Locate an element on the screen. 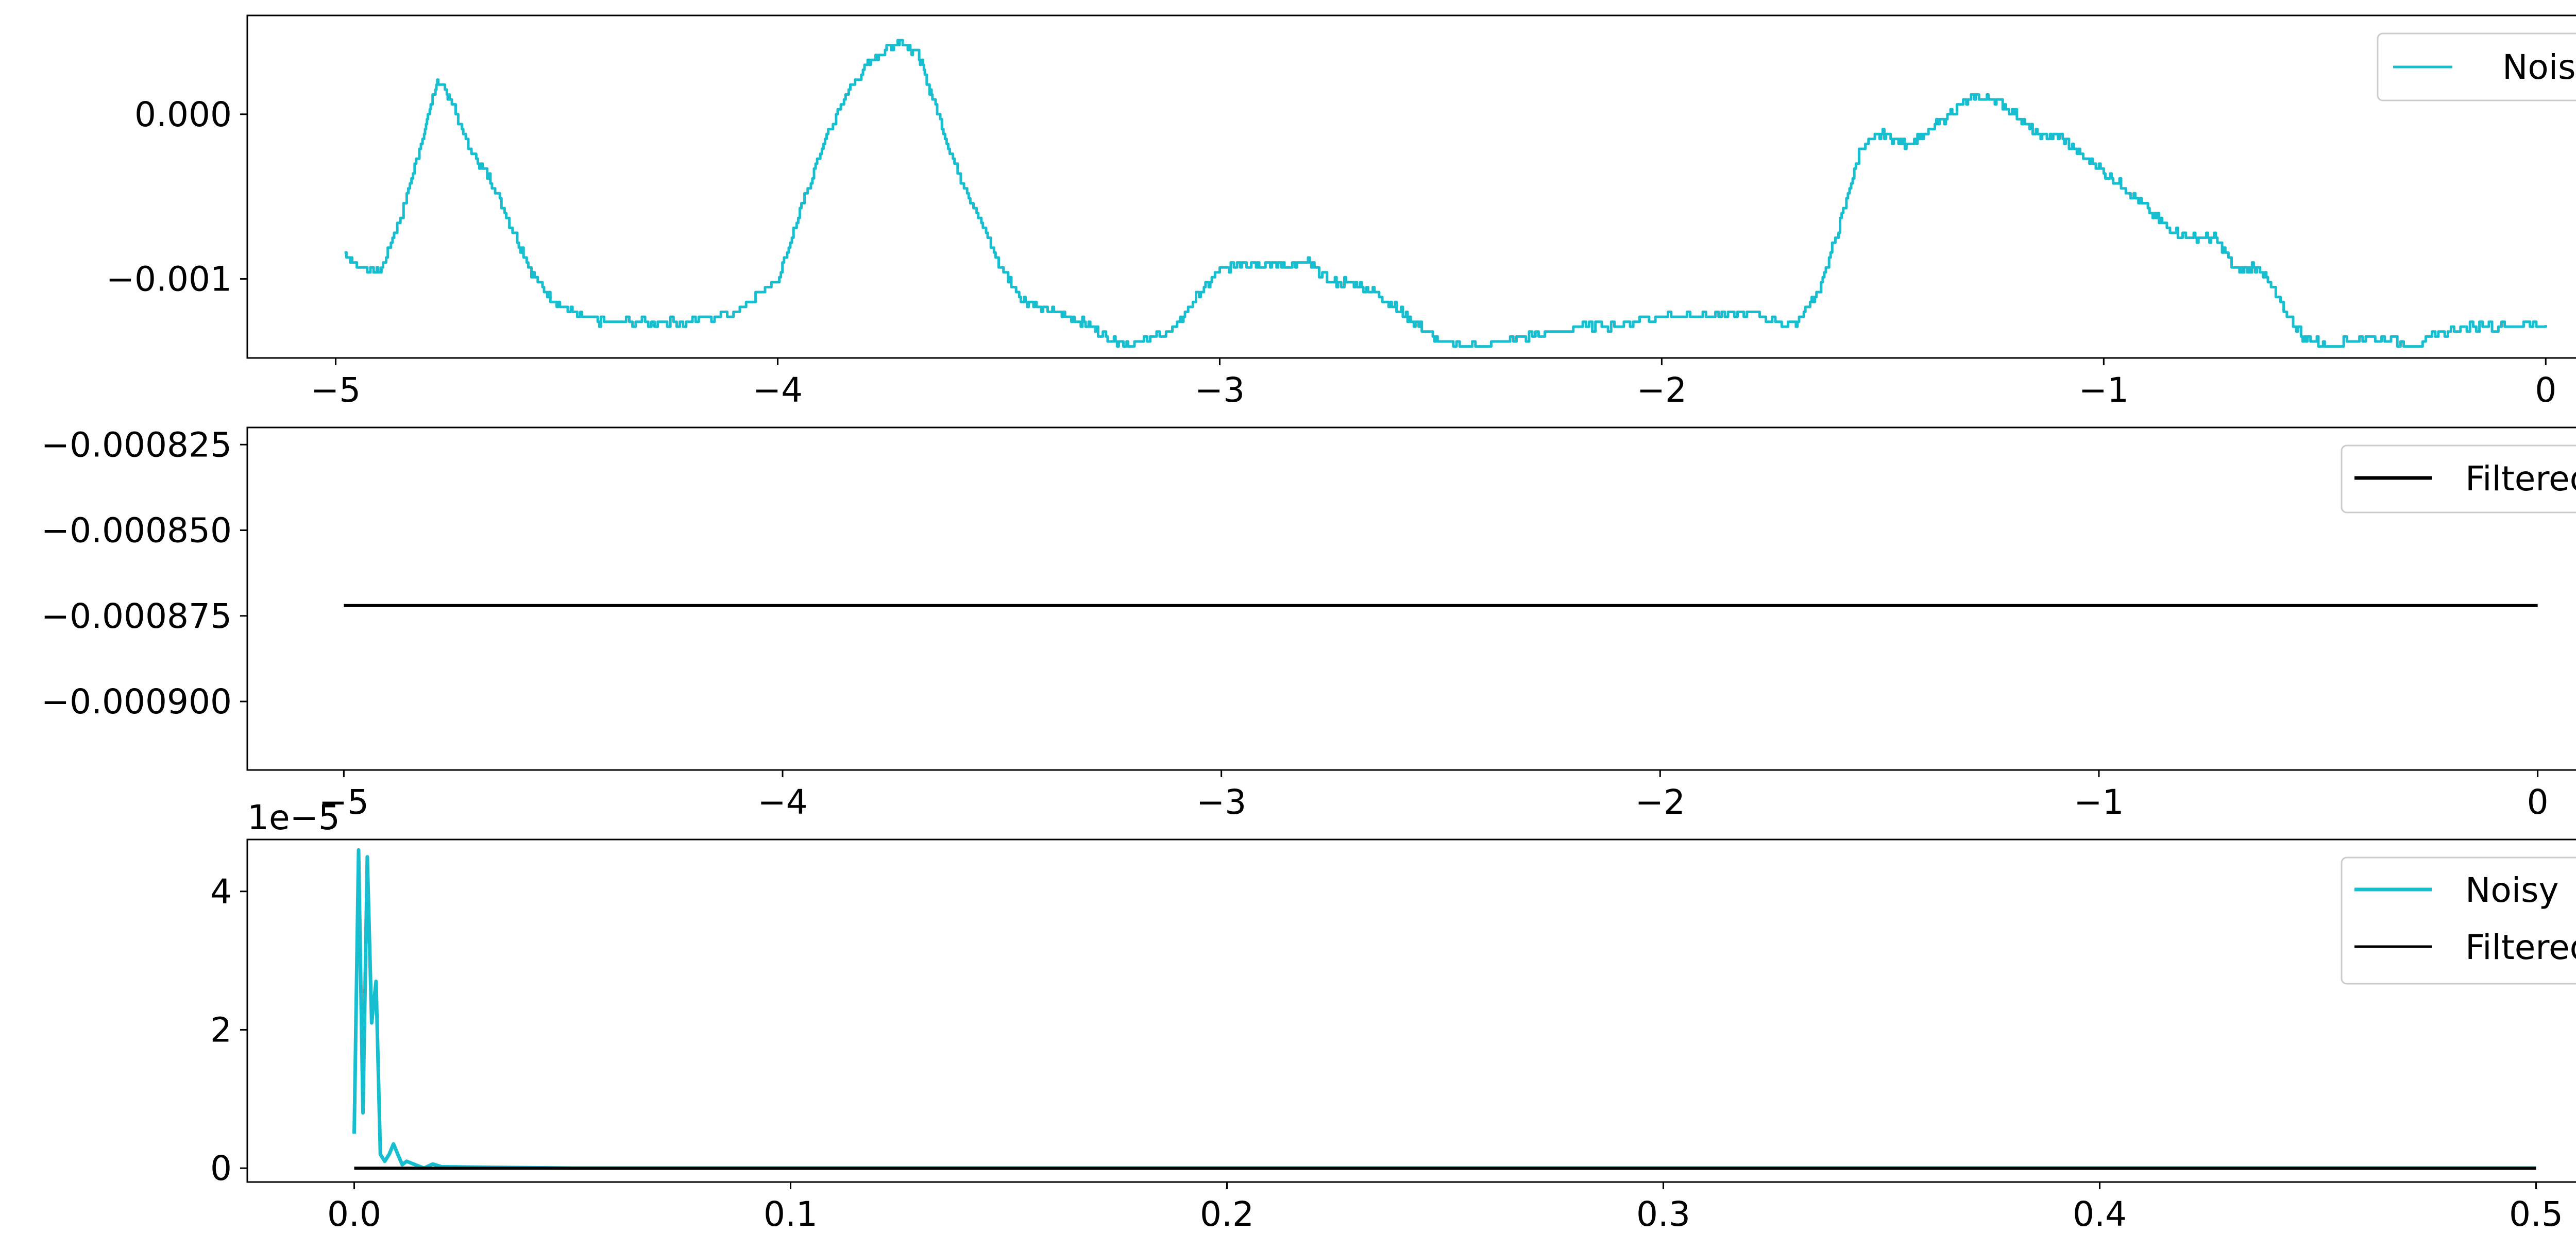  panel3-y-ticks: 0 2 4 is located at coordinates (228, 1030).